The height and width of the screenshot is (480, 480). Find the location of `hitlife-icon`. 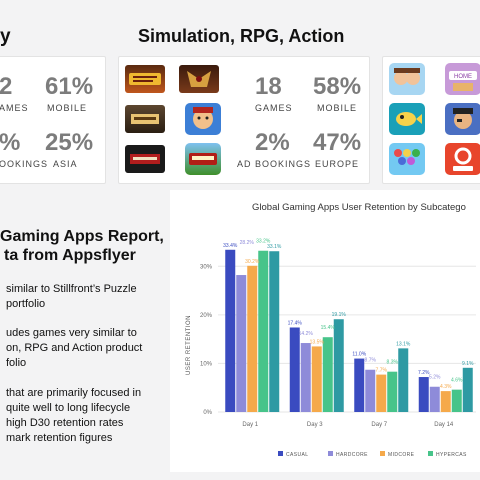

hitlife-icon is located at coordinates (462, 159).